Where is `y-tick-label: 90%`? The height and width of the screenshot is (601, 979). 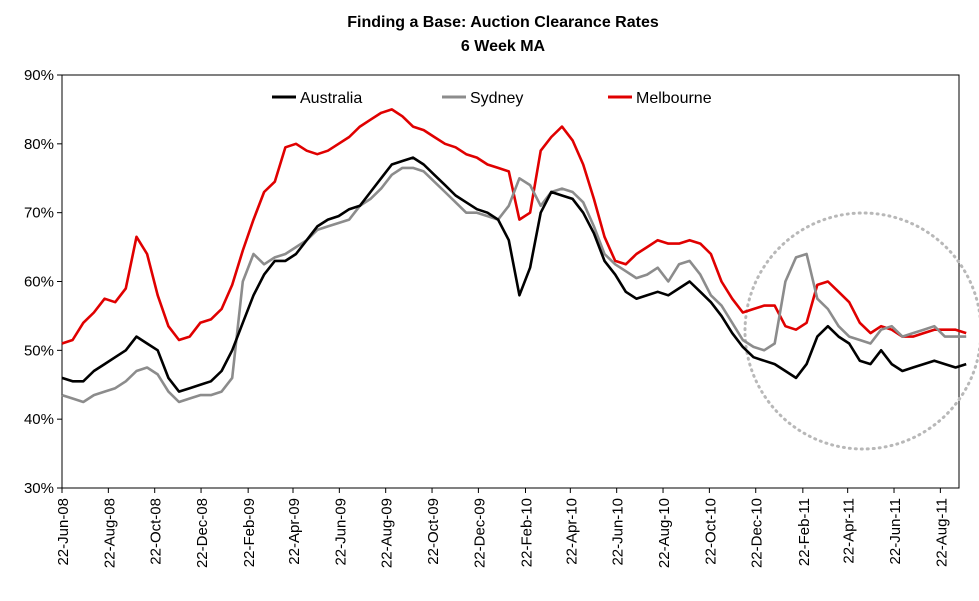
y-tick-label: 90% is located at coordinates (39, 75).